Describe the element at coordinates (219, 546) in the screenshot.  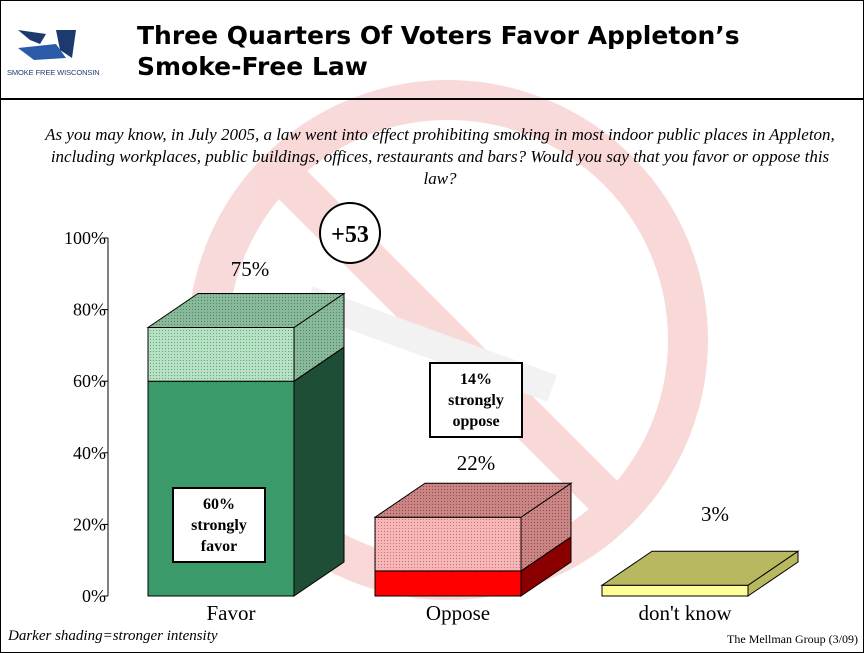
I see `annotation-text: favor` at that location.